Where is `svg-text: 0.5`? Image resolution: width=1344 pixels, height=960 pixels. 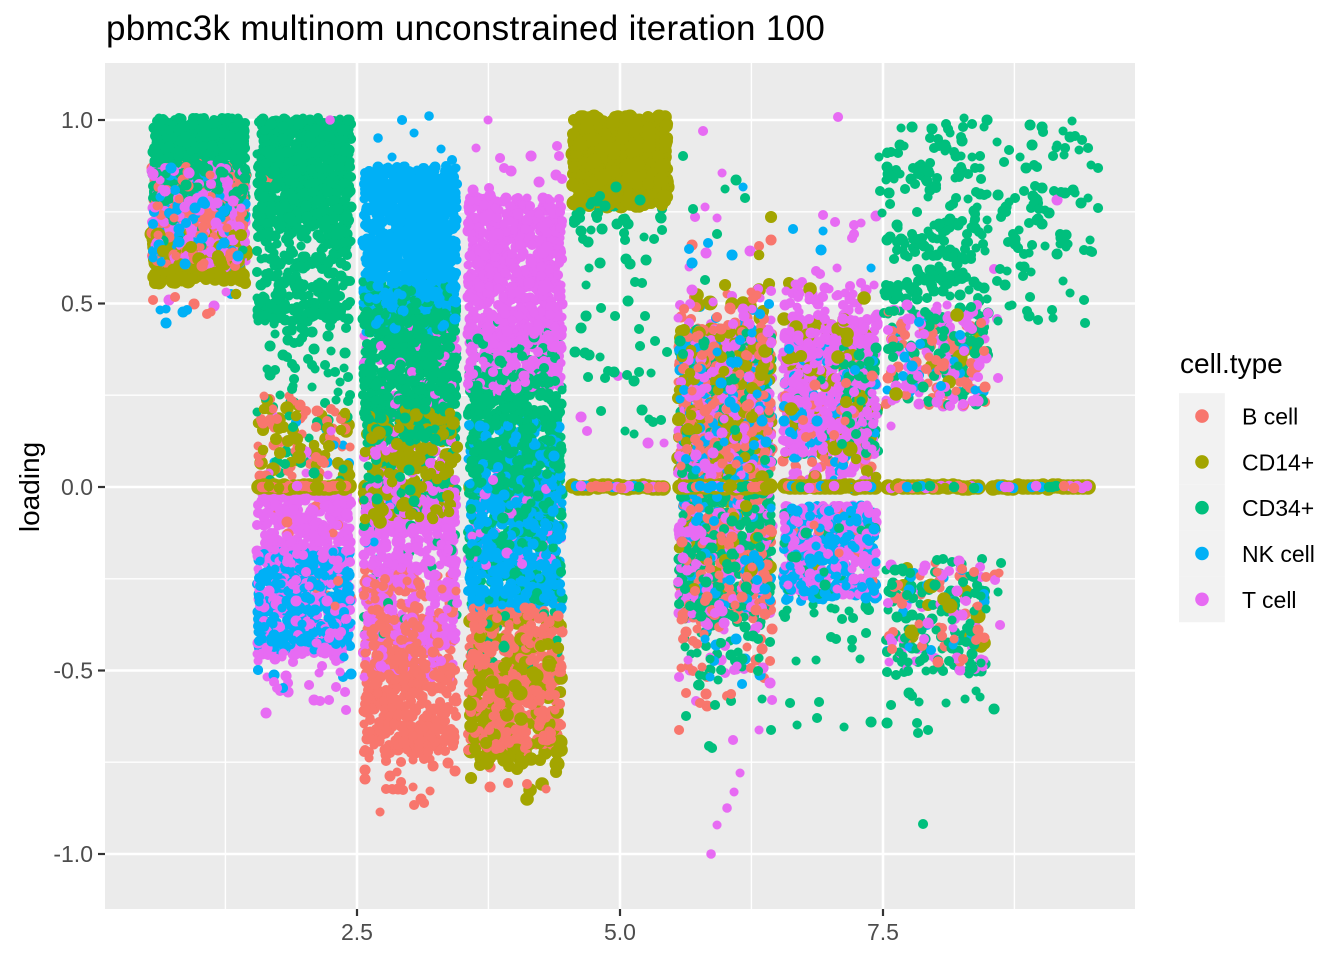 svg-text: 0.5 is located at coordinates (77, 304).